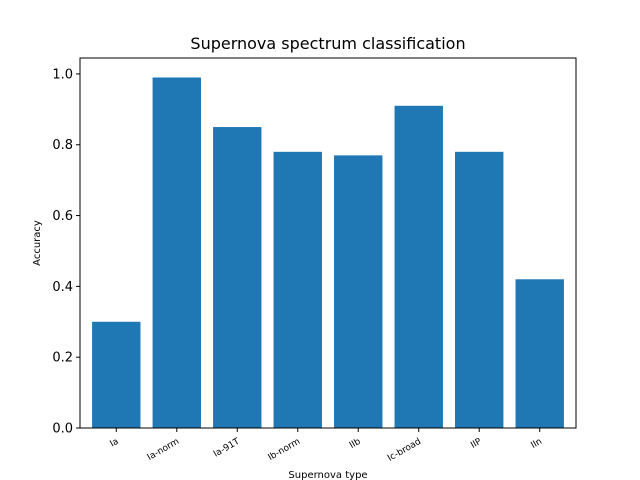  What do you see at coordinates (176, 252) in the screenshot?
I see `bar-ia-norm` at bounding box center [176, 252].